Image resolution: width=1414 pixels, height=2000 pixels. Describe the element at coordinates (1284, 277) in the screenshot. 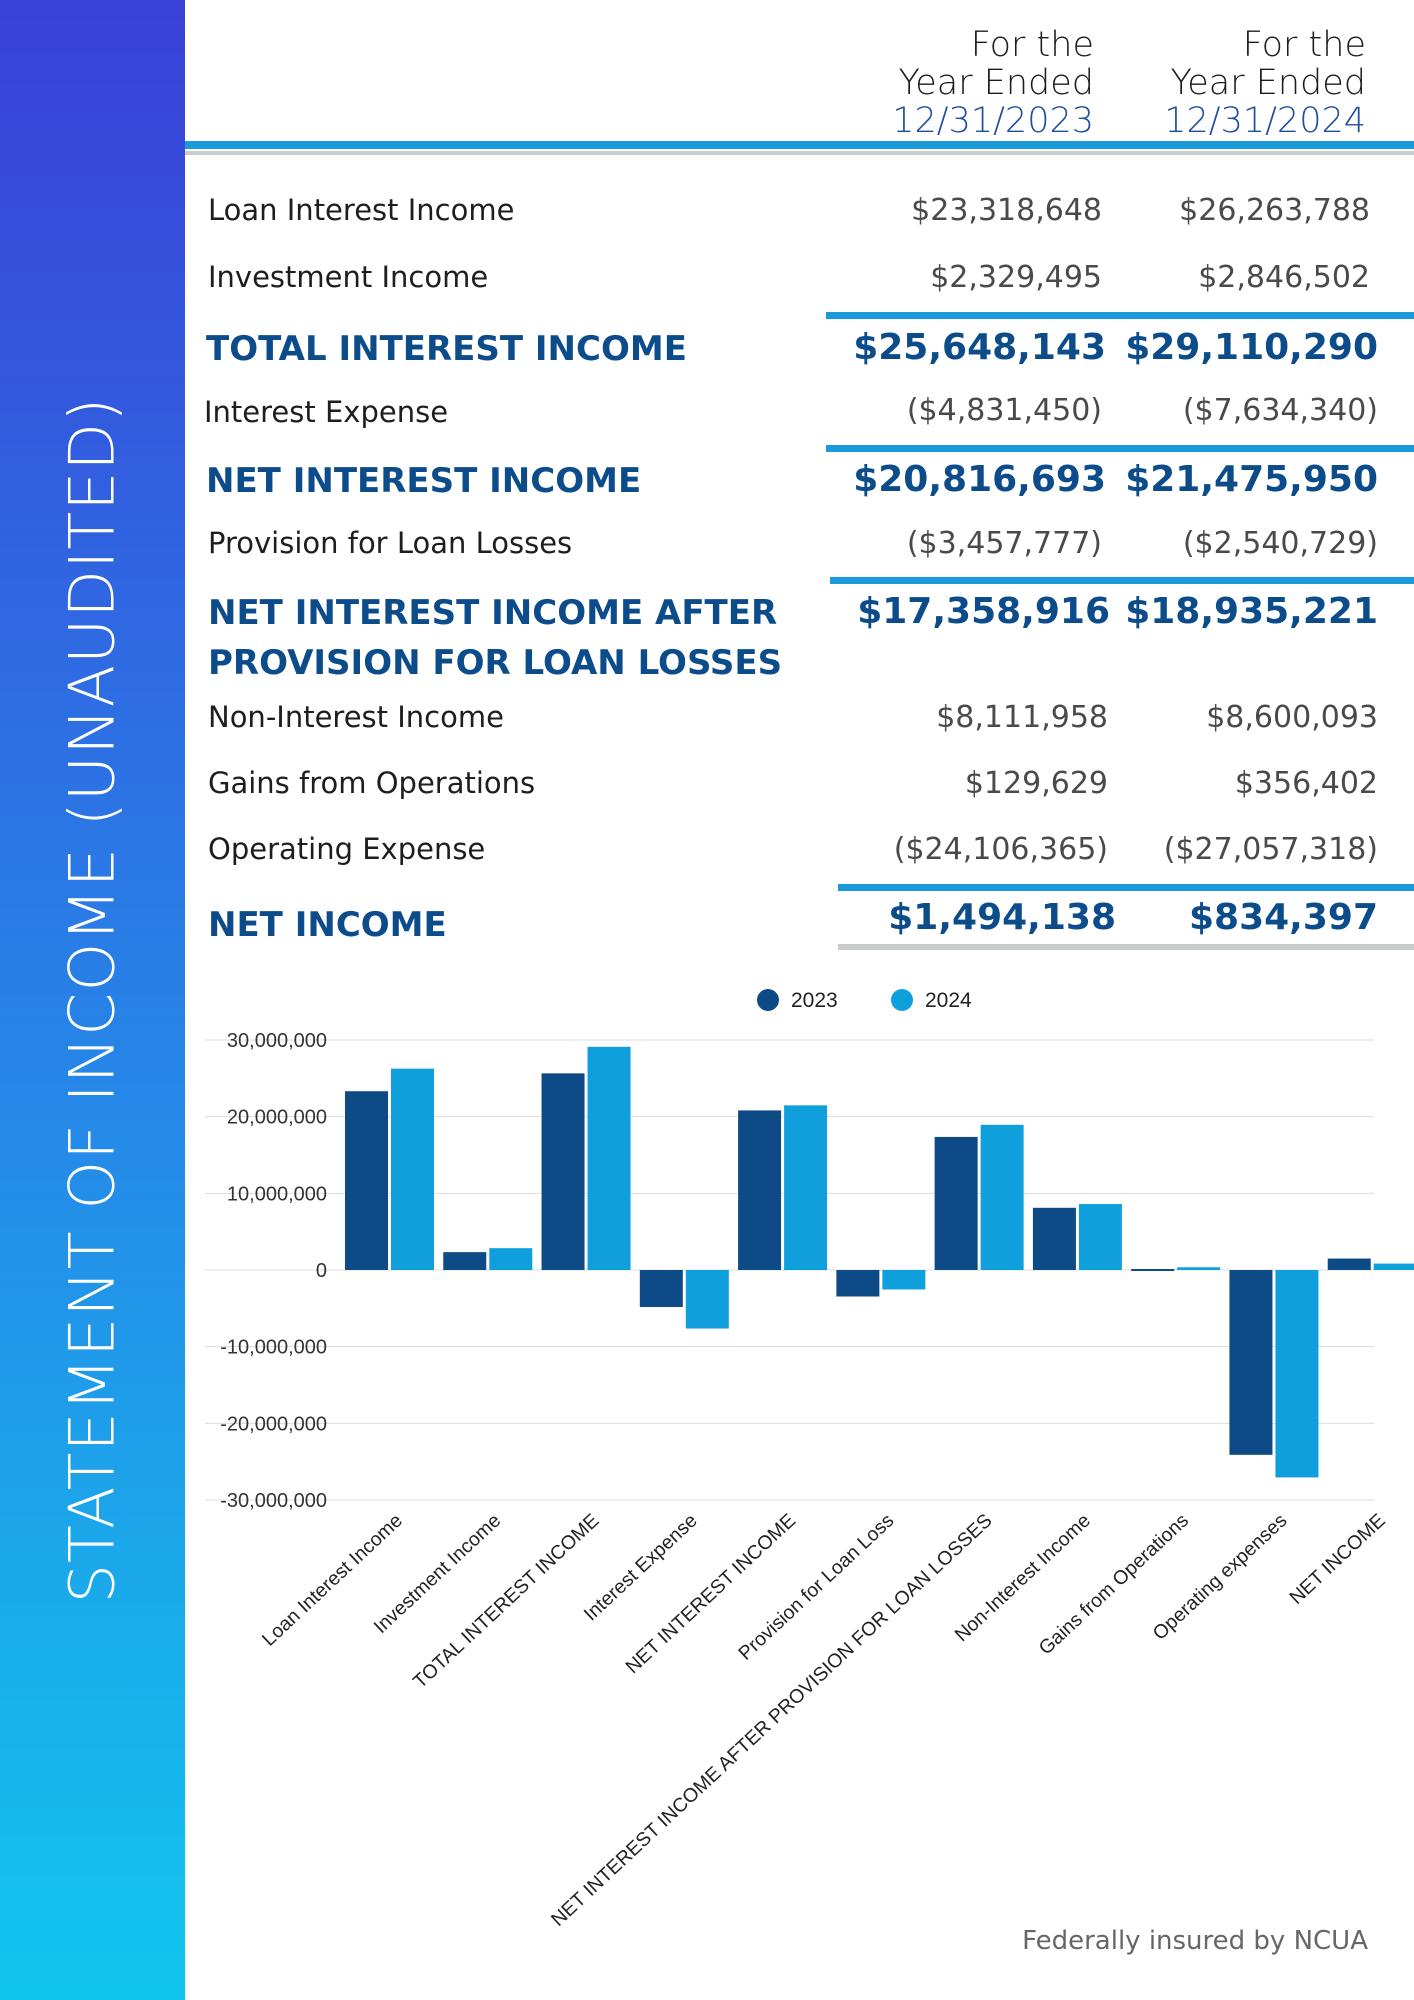

I see `value-2024-investment-income: $2,846,502` at that location.